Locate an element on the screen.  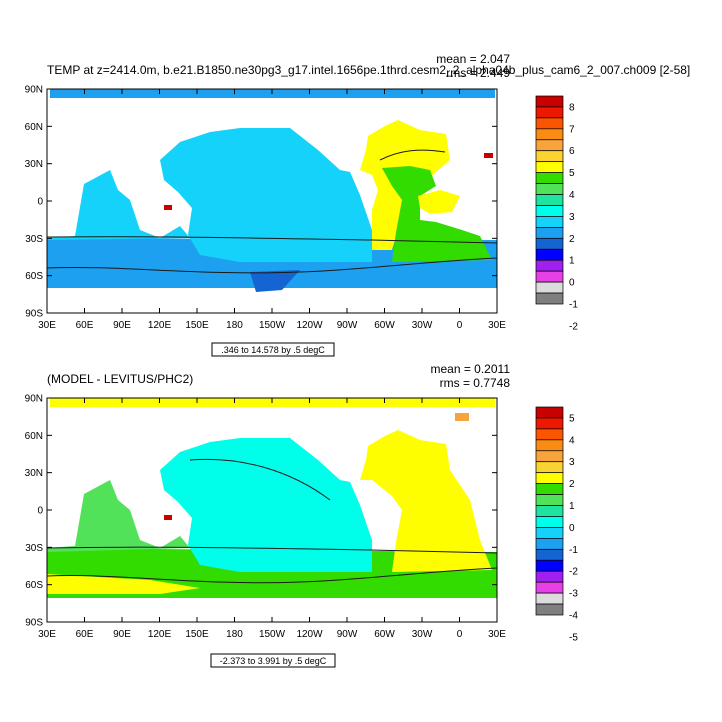
x-tick-label-1-11: 0 is located at coordinates (460, 325).